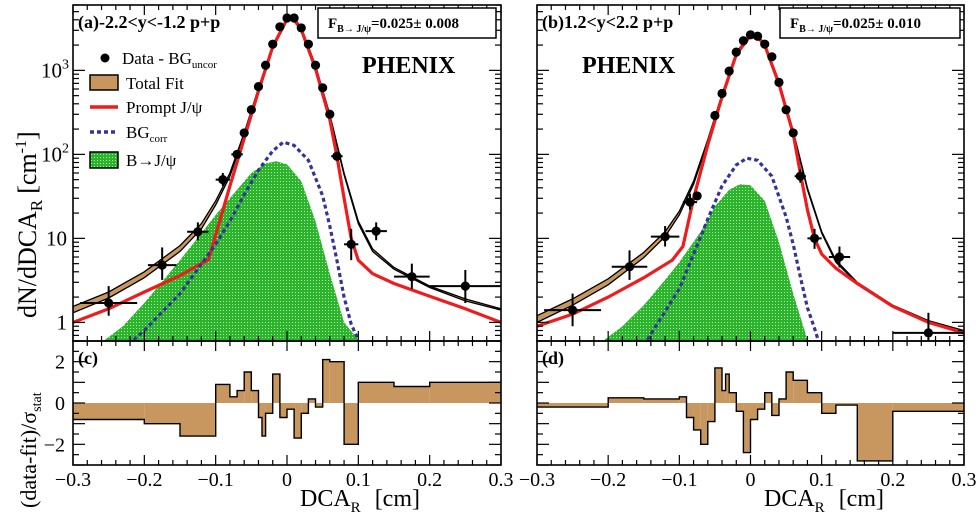 The height and width of the screenshot is (516, 976). Describe the element at coordinates (54, 445) in the screenshot. I see `panel-c-y-tick-label: −2` at that location.